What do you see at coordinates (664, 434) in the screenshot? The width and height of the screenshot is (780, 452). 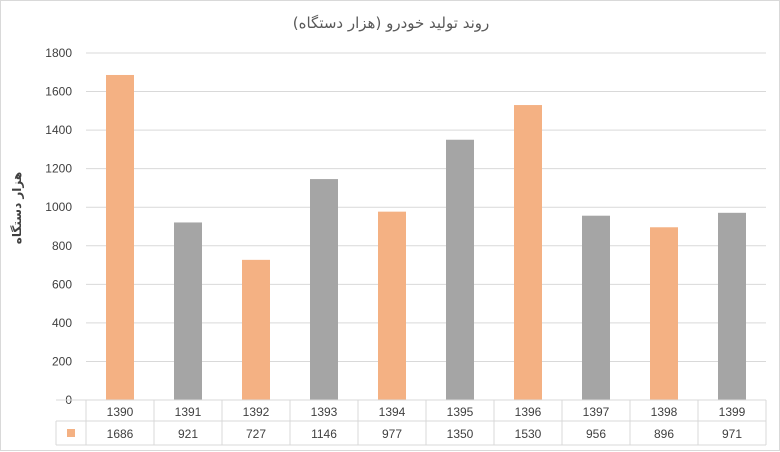 I see `data-value-label: 896` at bounding box center [664, 434].